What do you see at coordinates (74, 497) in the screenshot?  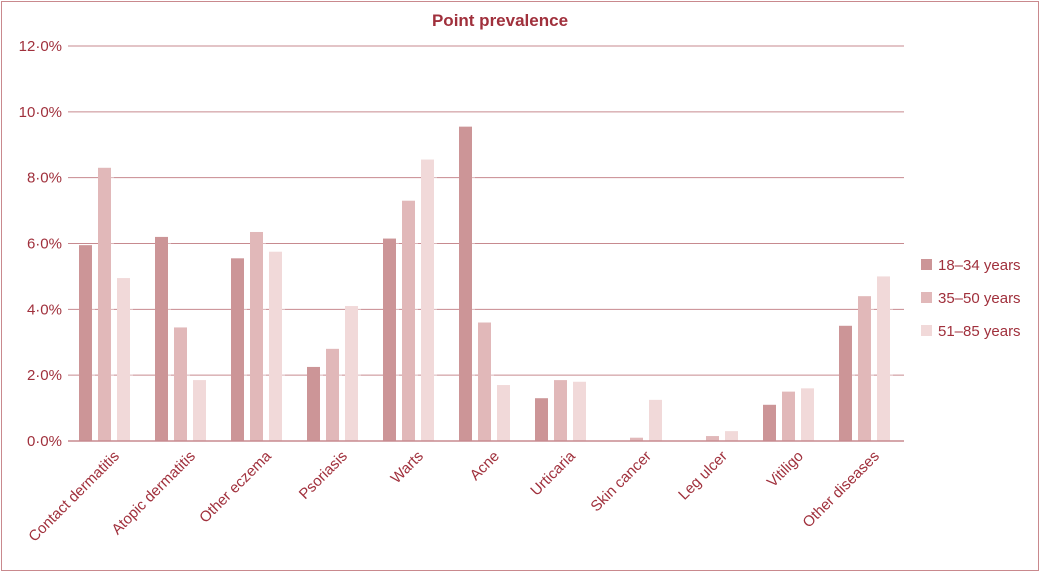 I see `x-category-label: Contact dermatitis` at bounding box center [74, 497].